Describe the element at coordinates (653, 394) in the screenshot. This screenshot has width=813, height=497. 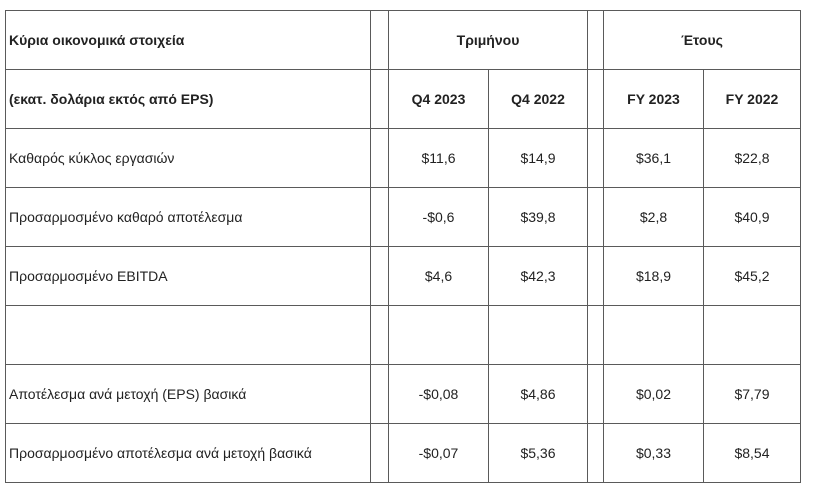
I see `value-cell: $0,02` at that location.